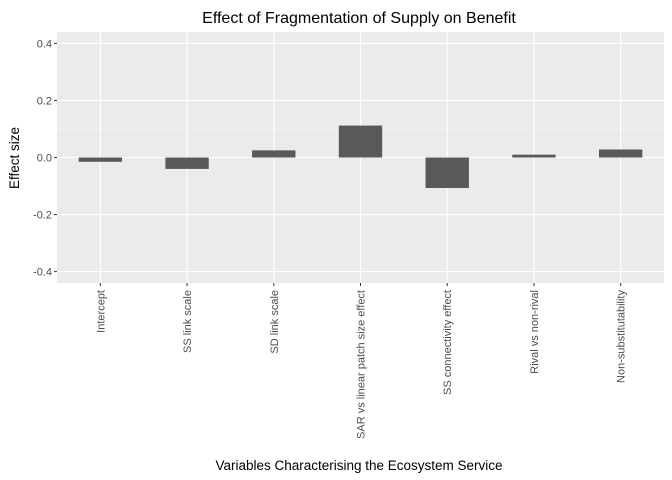 Image resolution: width=672 pixels, height=480 pixels. I want to click on y-tick-label: 0.4, so click(44, 44).